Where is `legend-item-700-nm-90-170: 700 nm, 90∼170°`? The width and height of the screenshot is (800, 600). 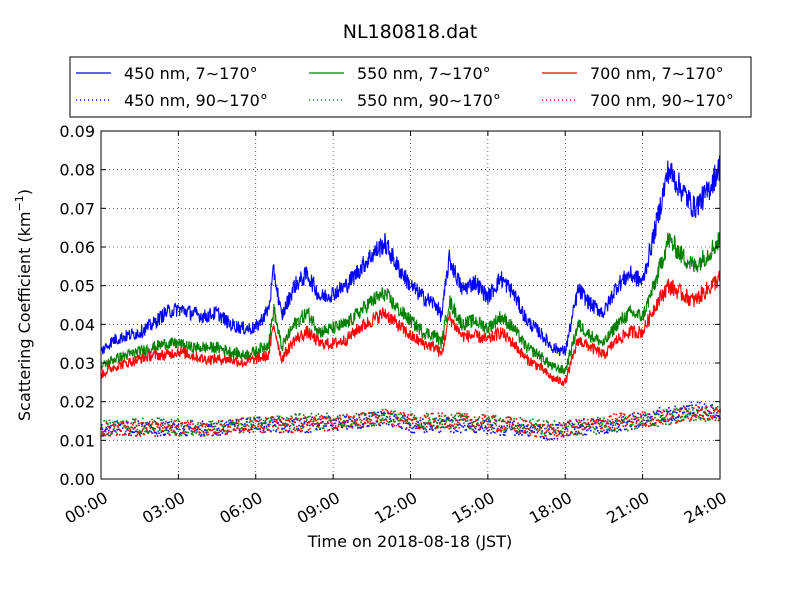 legend-item-700-nm-90-170: 700 nm, 90∼170° is located at coordinates (638, 100).